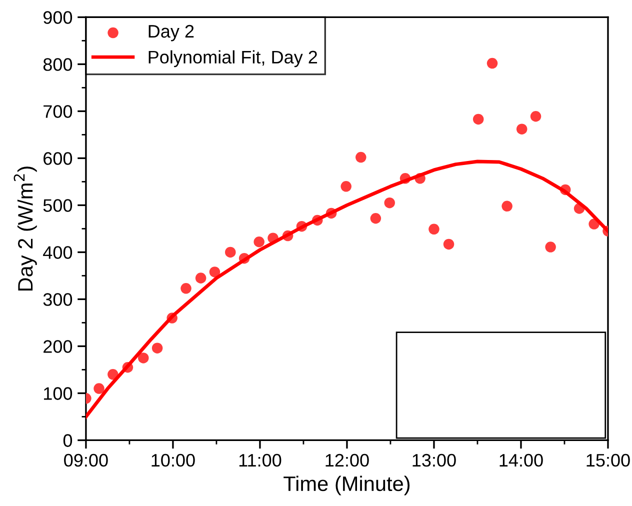 The width and height of the screenshot is (632, 506). I want to click on x-tick-label: 12:00, so click(347, 460).